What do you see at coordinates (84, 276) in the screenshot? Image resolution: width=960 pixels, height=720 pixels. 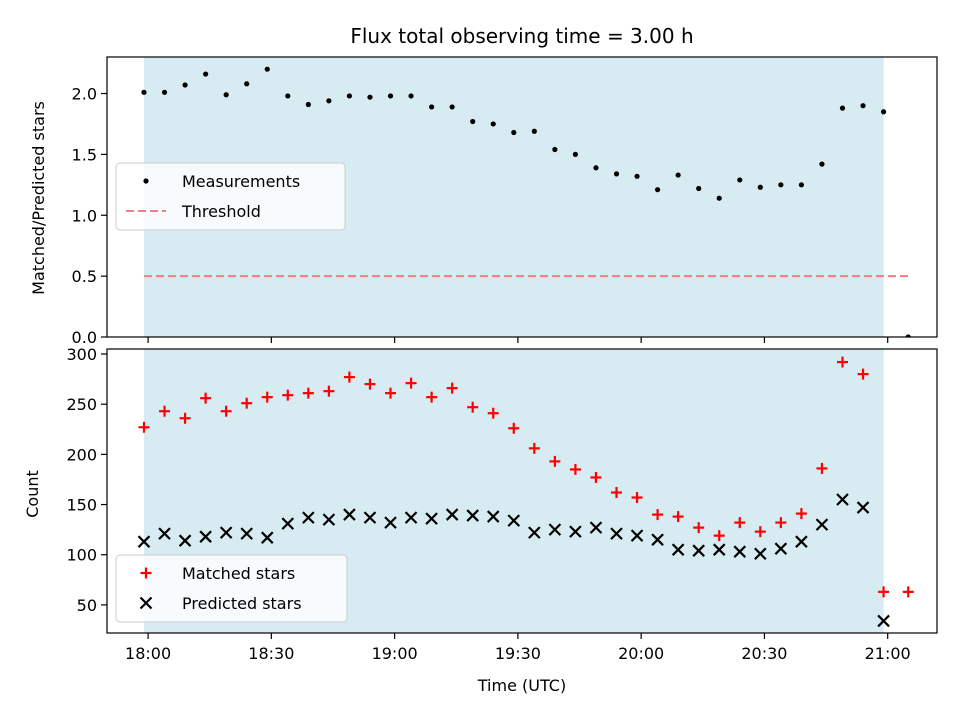 I see `y-tick-label: 0.5` at bounding box center [84, 276].